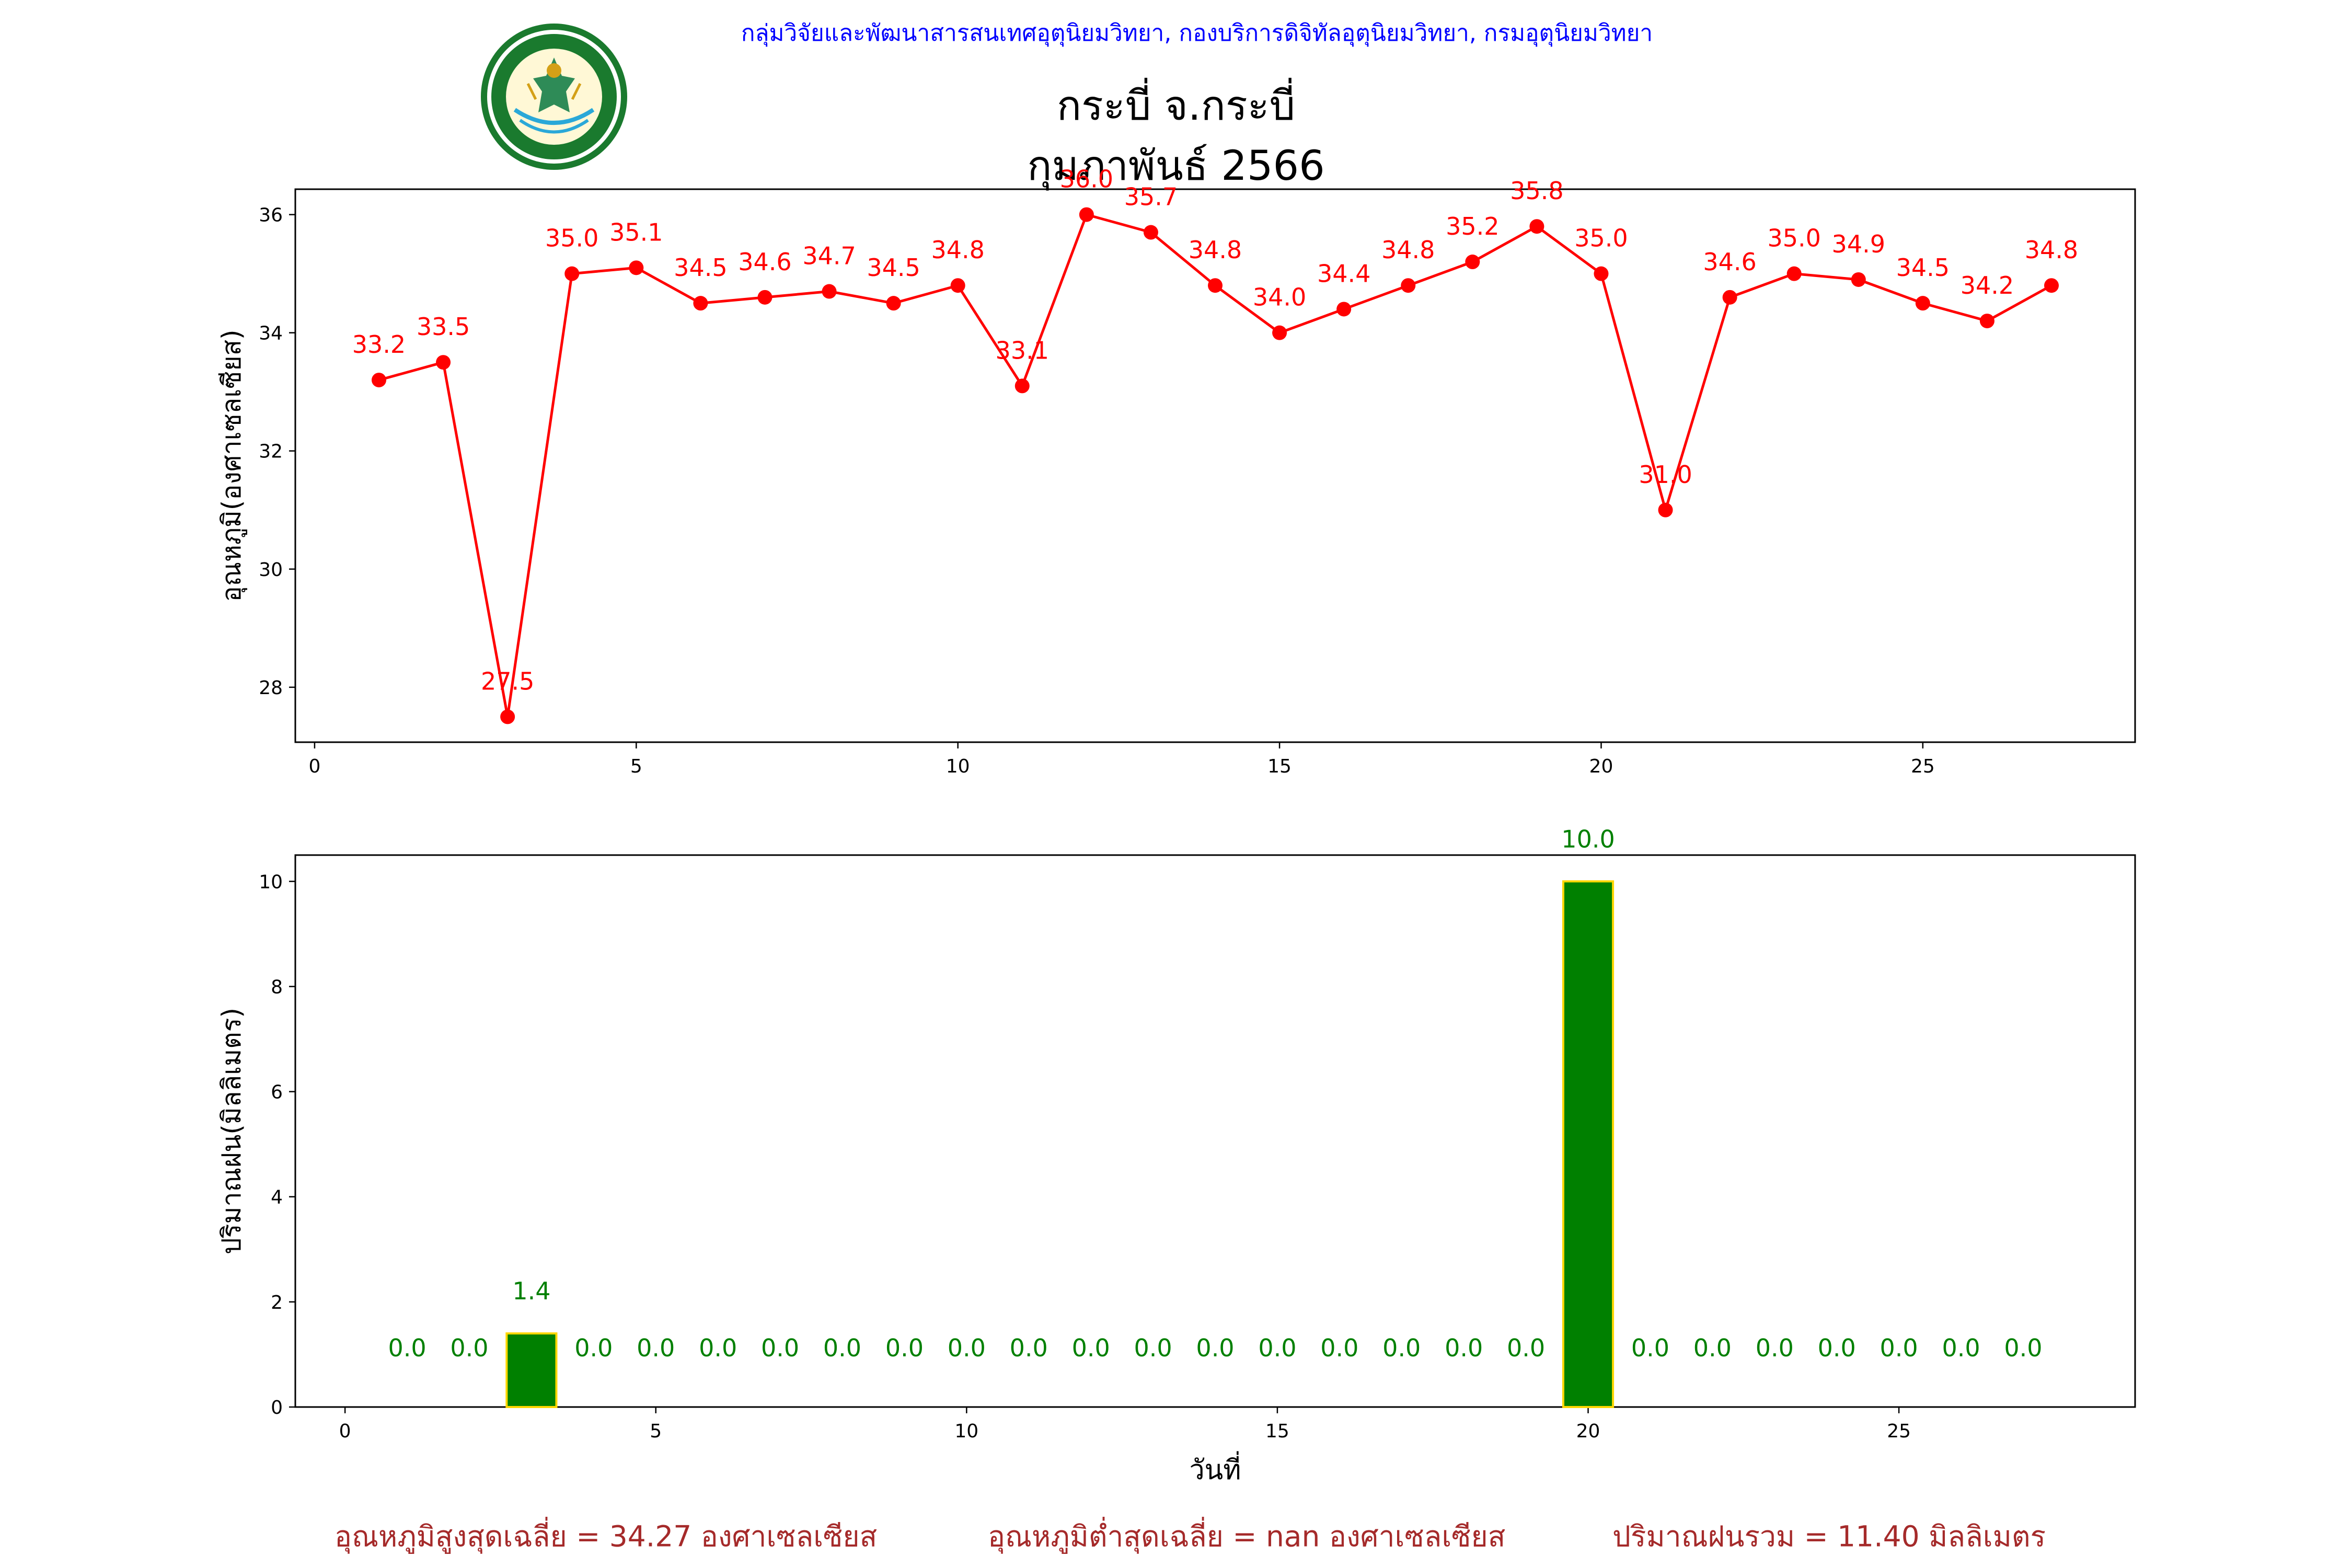 The height and width of the screenshot is (1568, 2352). I want to click on temperature-data-label: 31.0, so click(1665, 474).